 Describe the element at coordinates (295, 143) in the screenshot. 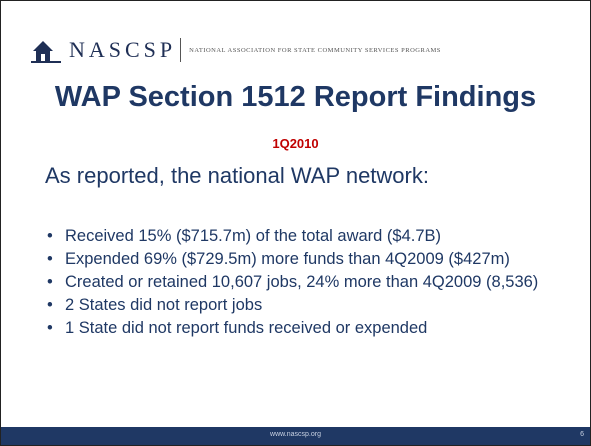

I see `subtitle: 1Q2010` at that location.